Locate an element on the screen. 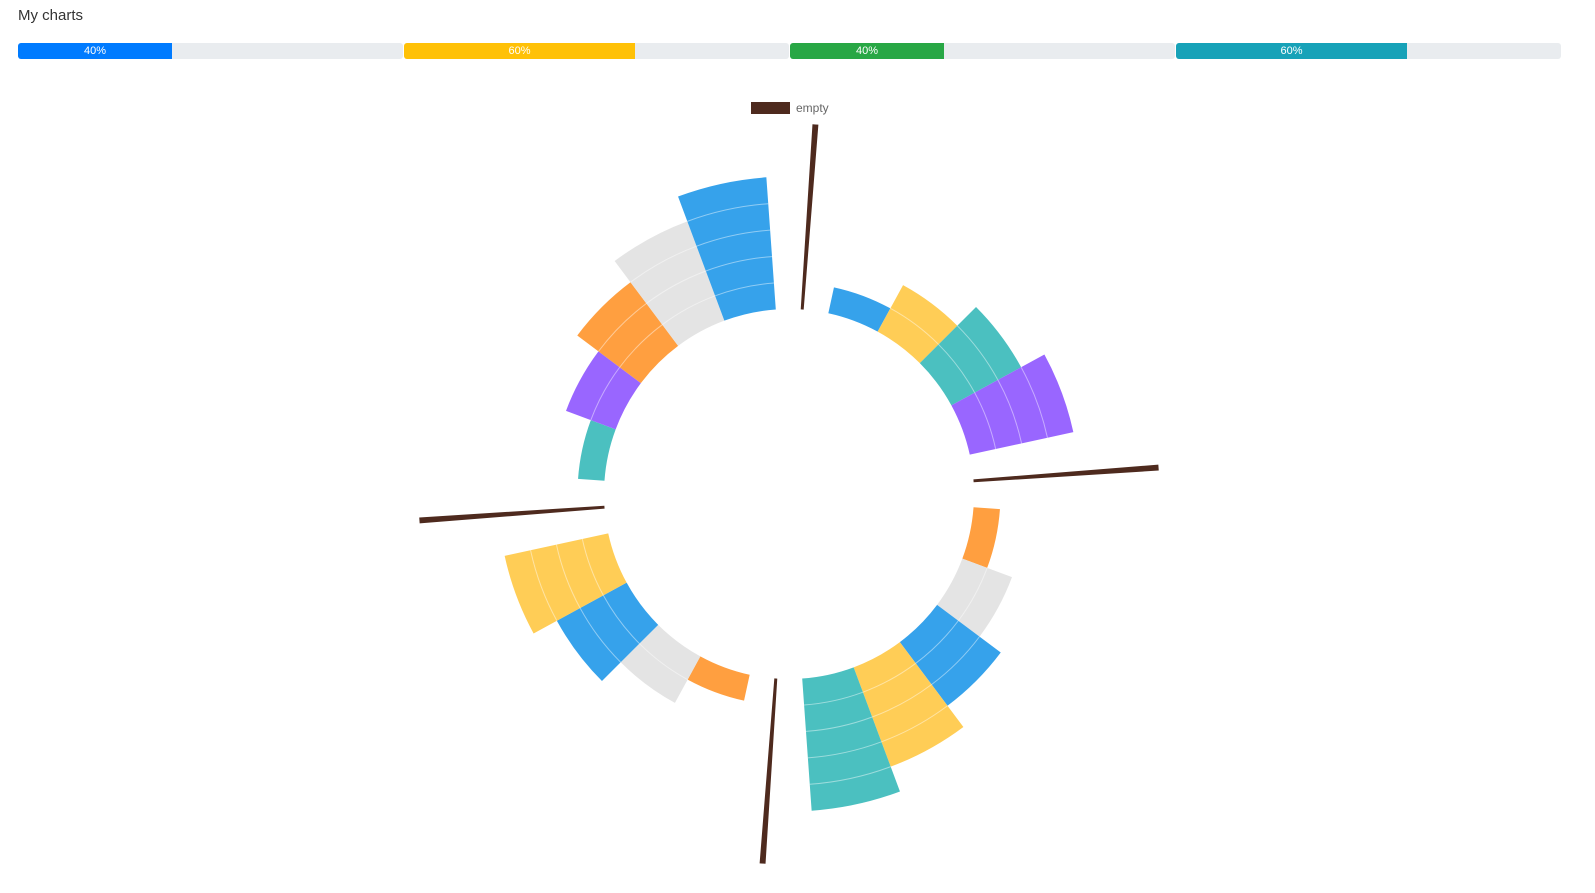 Image resolution: width=1595 pixels, height=893 pixels. progress-fill-1: 40% is located at coordinates (95, 51).